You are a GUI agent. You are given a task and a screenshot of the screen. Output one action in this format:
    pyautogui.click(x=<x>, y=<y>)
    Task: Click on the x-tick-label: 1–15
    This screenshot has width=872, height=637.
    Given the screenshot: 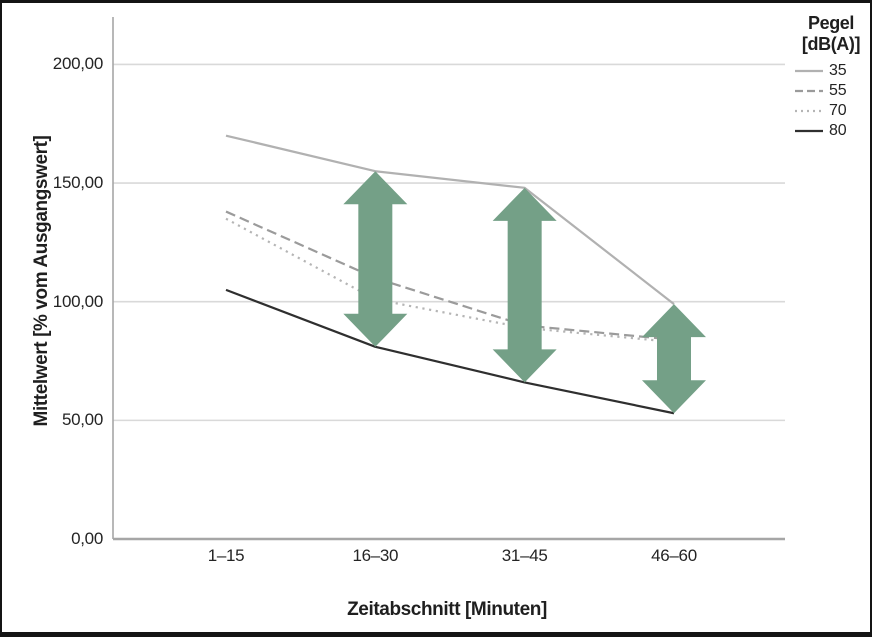 What is the action you would take?
    pyautogui.click(x=226, y=555)
    